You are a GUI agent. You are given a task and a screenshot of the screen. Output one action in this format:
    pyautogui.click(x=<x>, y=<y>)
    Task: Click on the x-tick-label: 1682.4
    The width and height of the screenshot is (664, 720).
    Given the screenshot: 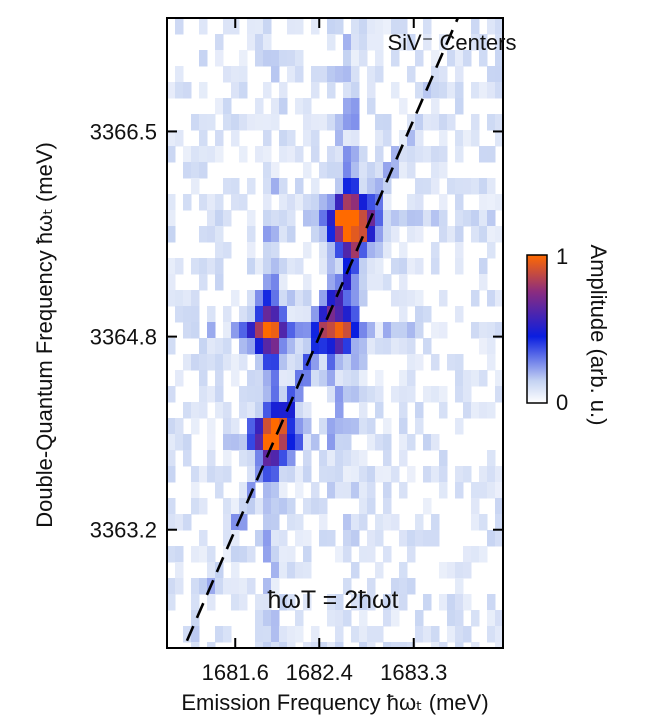 What is the action you would take?
    pyautogui.click(x=319, y=672)
    